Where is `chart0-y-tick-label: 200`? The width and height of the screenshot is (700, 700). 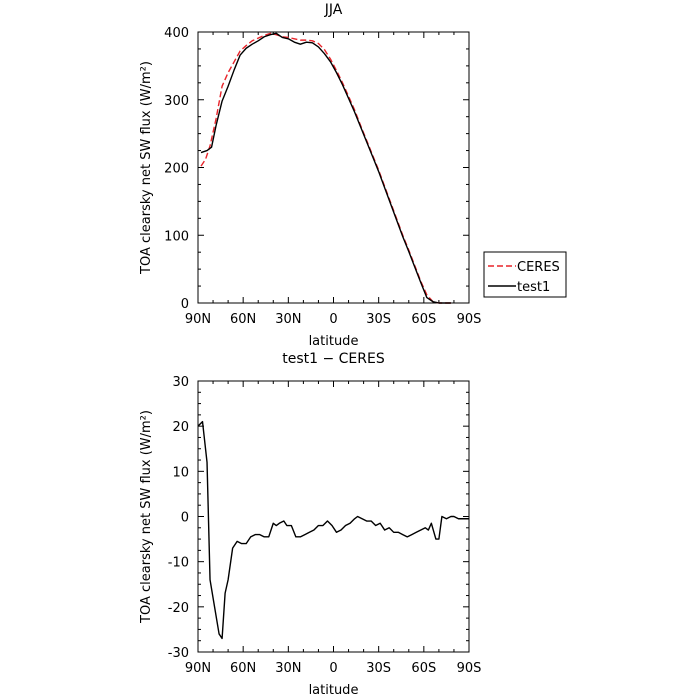
chart0-y-tick-label: 200 is located at coordinates (176, 169).